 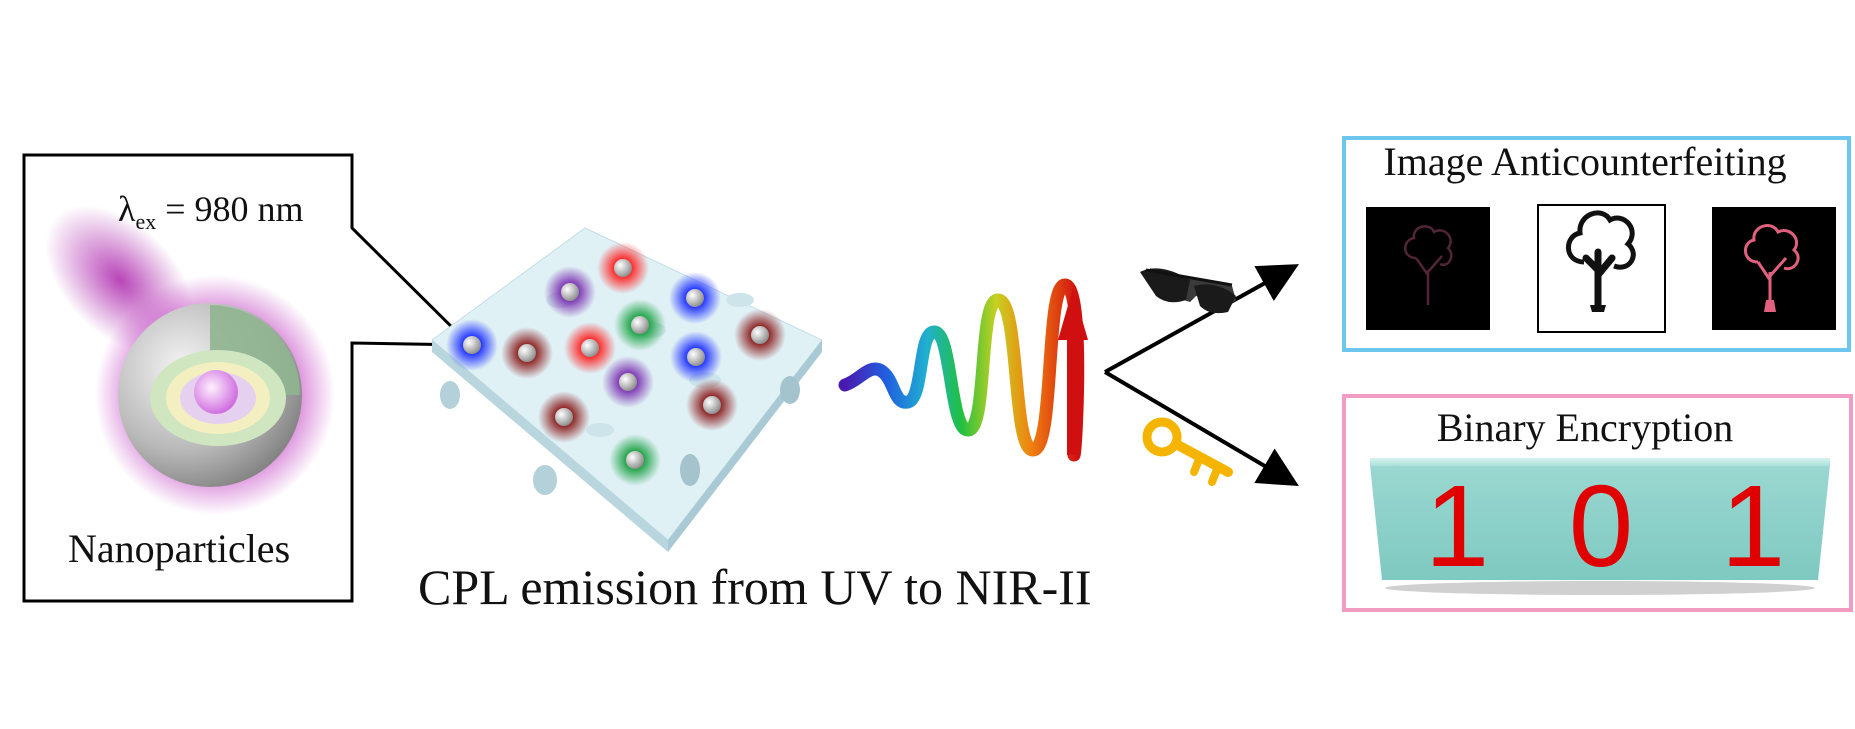 I want to click on tree-icon, so click(x=1601, y=268).